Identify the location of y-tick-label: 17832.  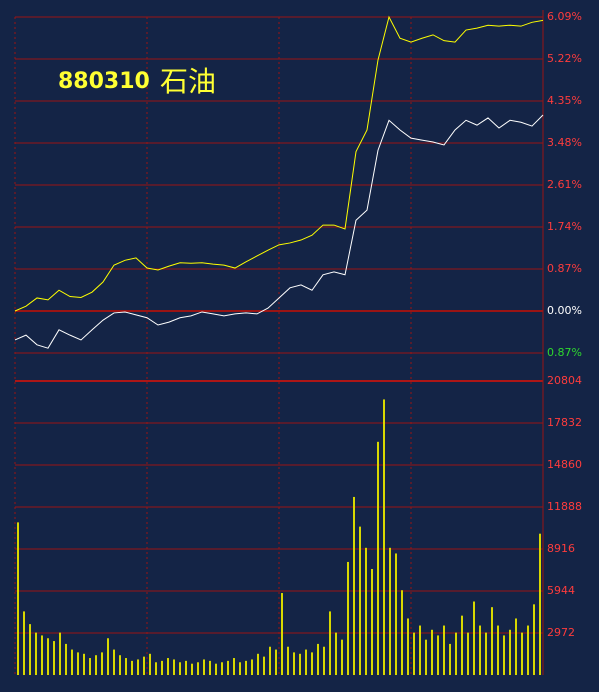
(564, 422).